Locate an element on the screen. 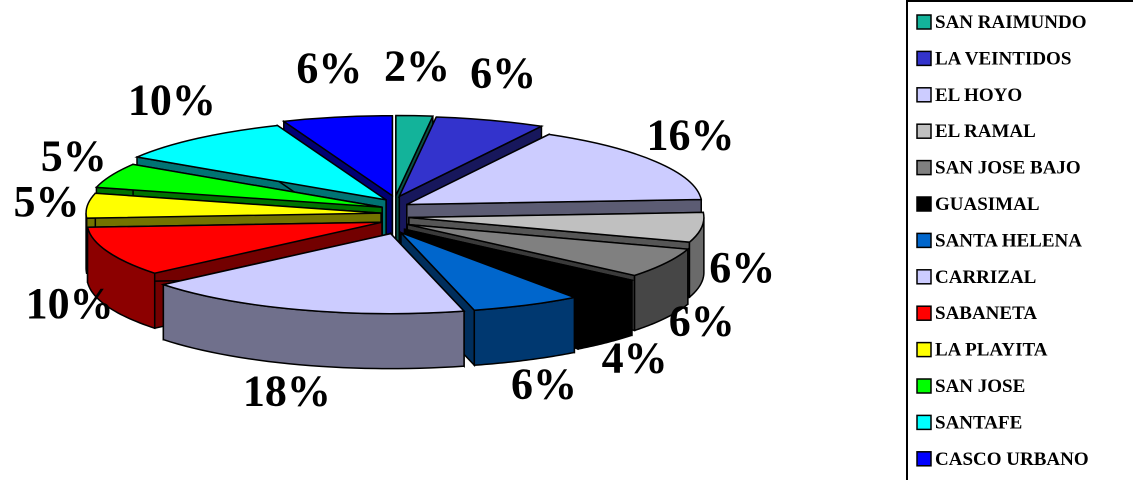  legend-item-san-jose: SAN JOSE is located at coordinates (970, 386).